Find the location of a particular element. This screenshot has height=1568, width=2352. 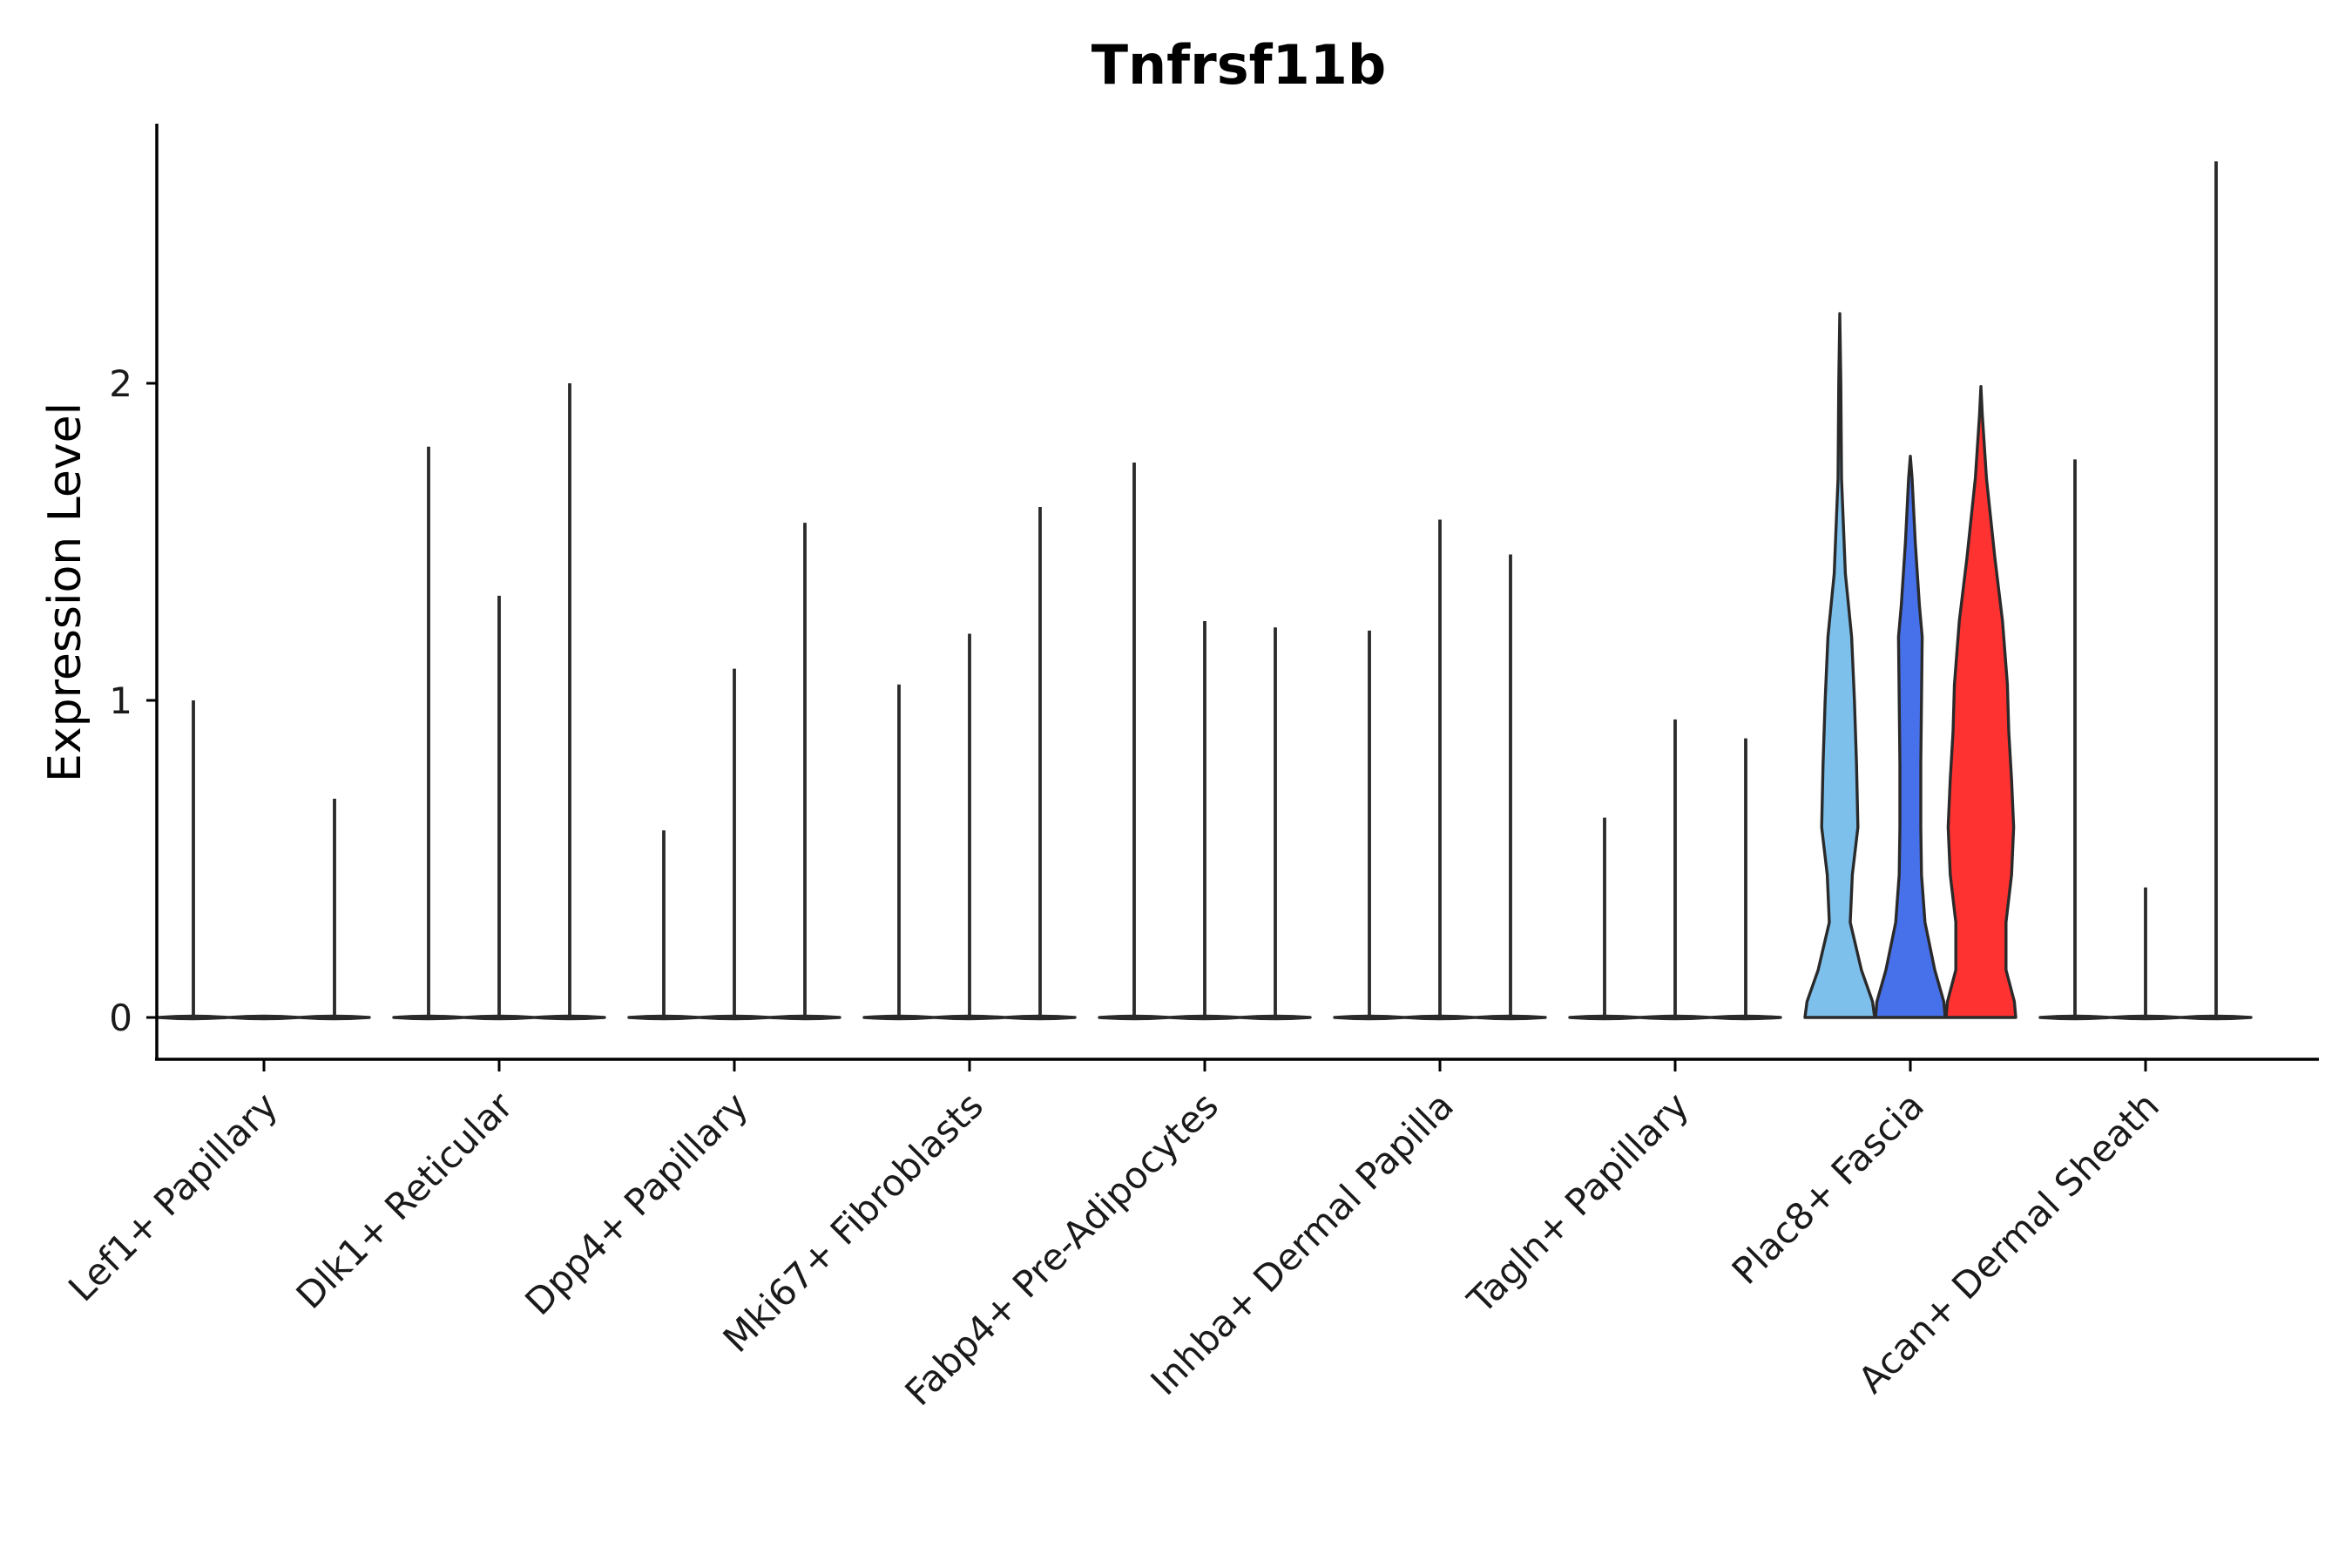

y-tick-label: 2 is located at coordinates (120, 383).